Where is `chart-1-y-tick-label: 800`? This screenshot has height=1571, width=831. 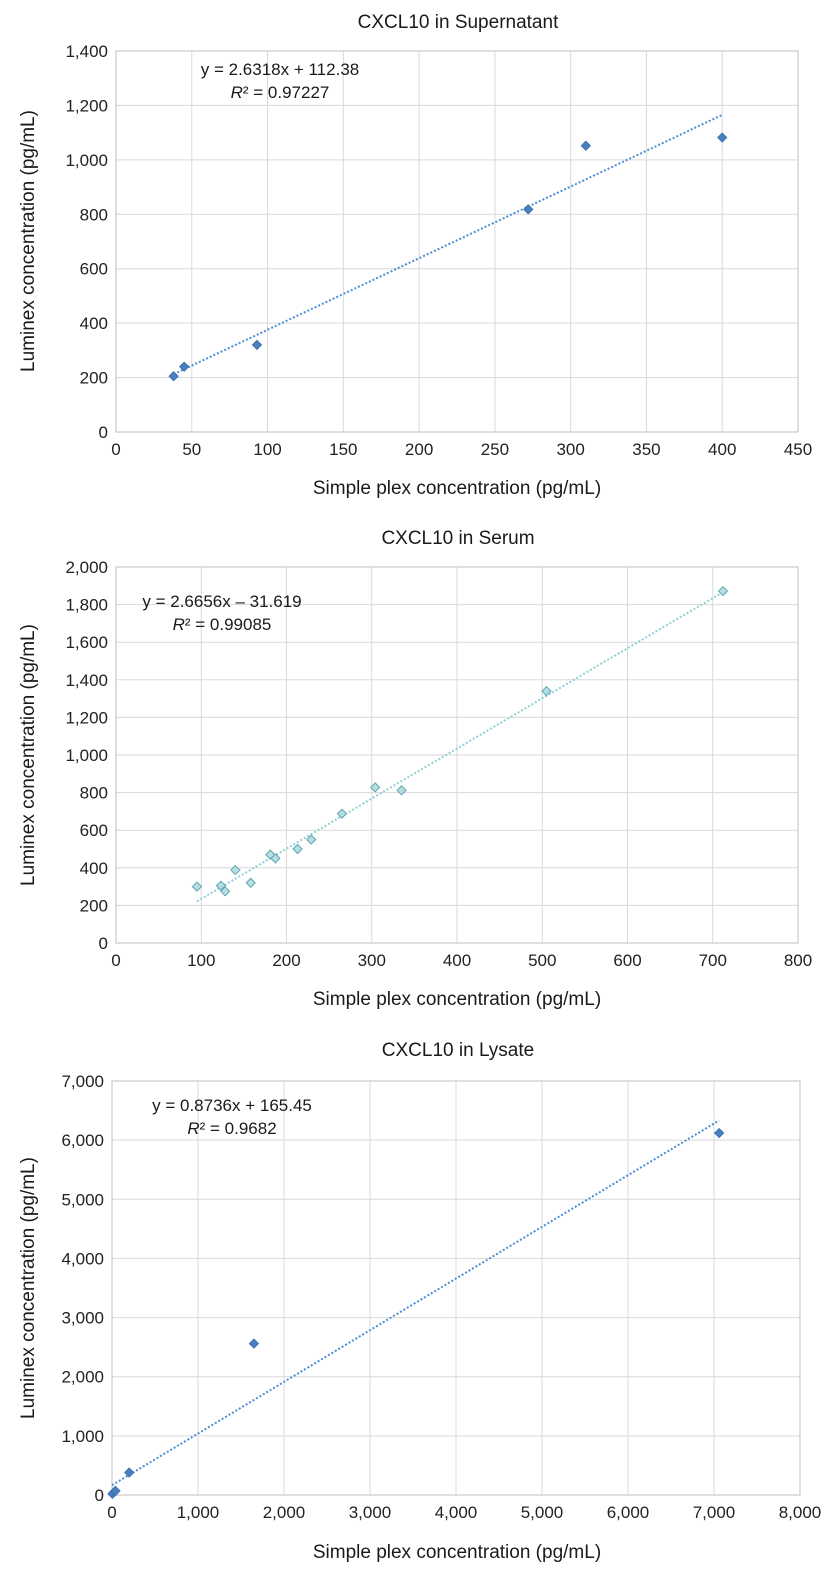 chart-1-y-tick-label: 800 is located at coordinates (94, 214).